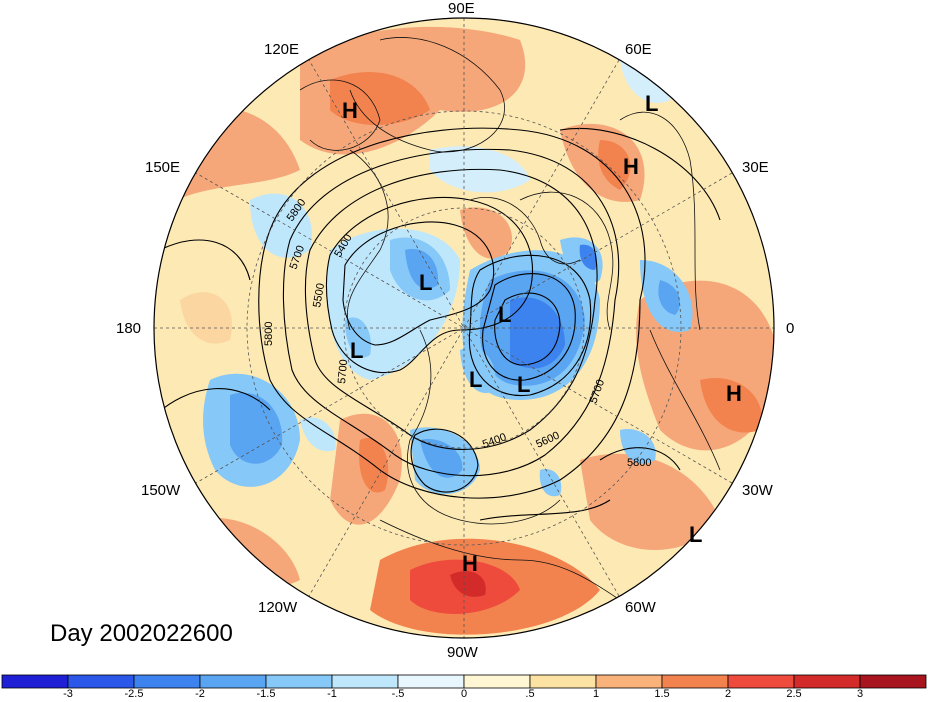 The image size is (928, 702). Describe the element at coordinates (464, 694) in the screenshot. I see `colorbar-tick-label: 0` at that location.